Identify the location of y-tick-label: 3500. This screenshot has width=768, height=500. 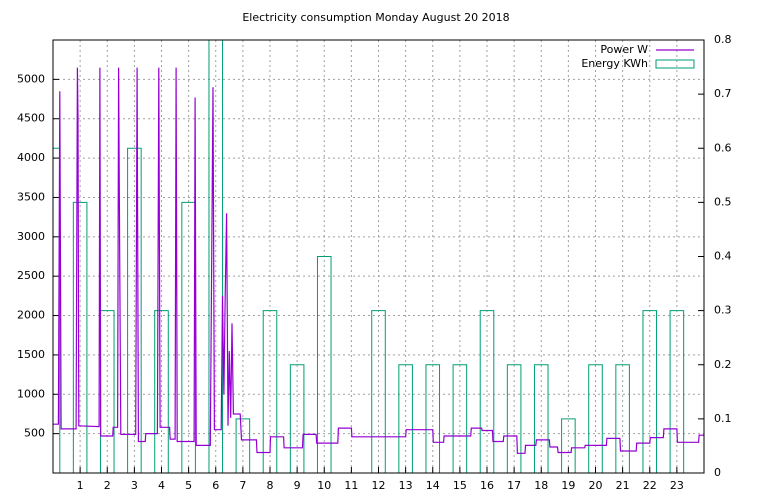
(31, 196).